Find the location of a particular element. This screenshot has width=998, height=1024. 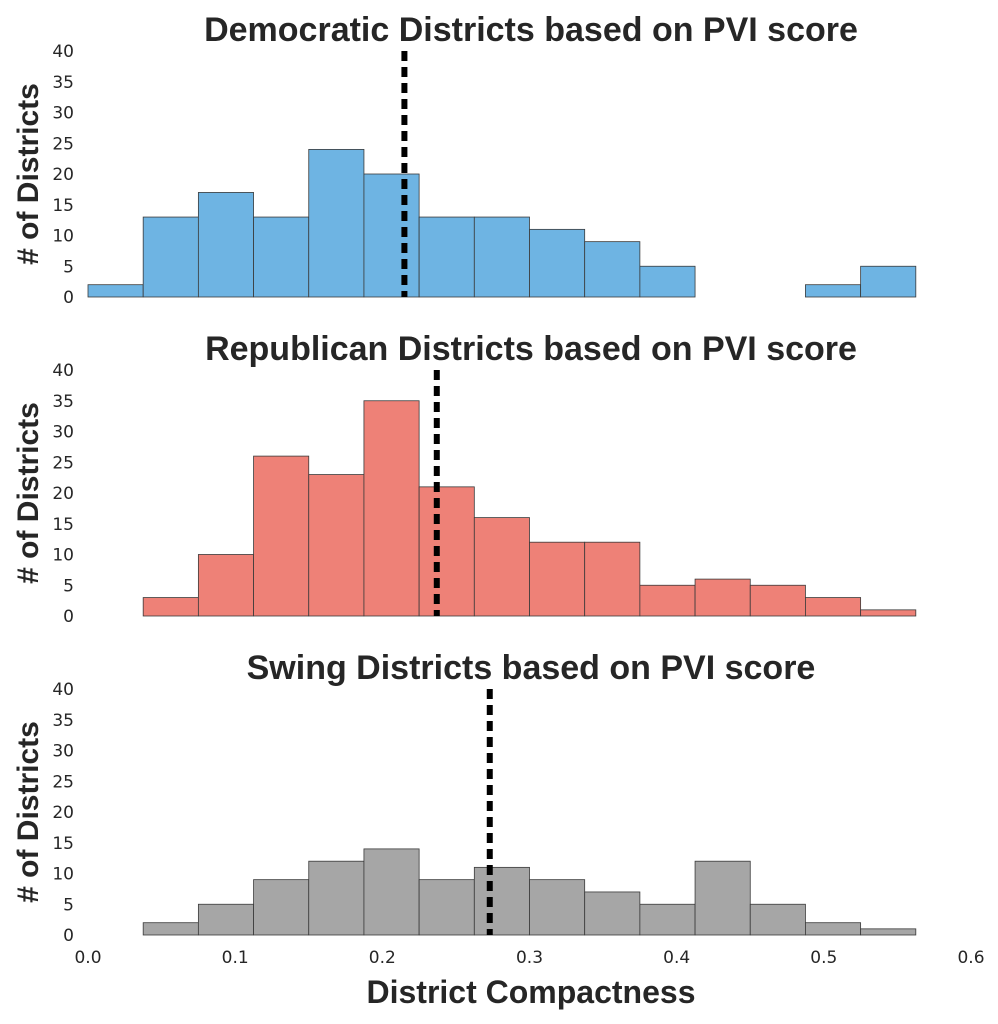

panel-title: Democratic Districts based on PVI score is located at coordinates (531, 30).